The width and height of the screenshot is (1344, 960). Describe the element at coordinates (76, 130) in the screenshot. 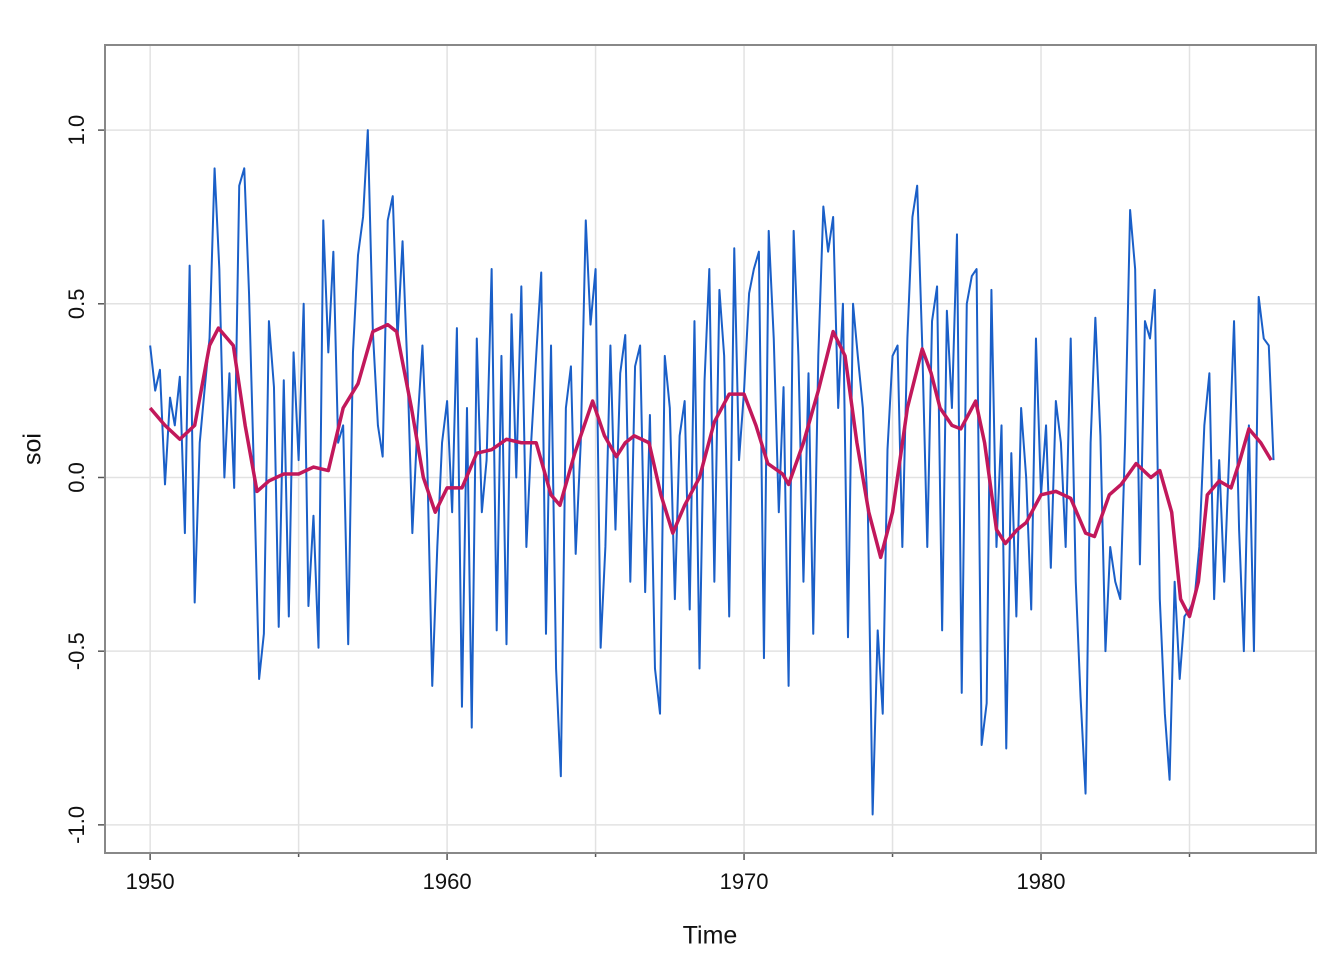

I see `y-tick-label: 1.0` at that location.